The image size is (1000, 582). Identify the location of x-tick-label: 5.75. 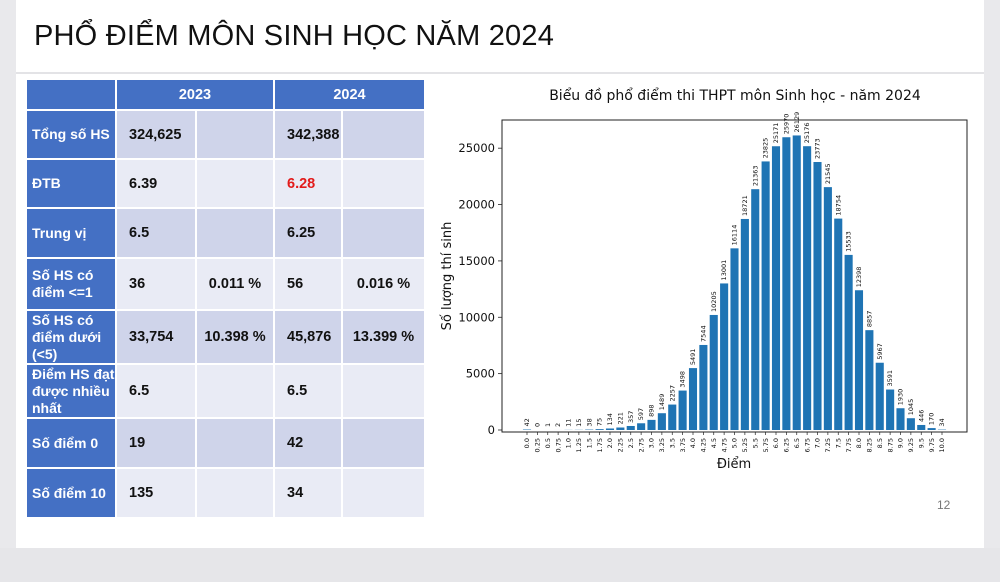
(766, 445).